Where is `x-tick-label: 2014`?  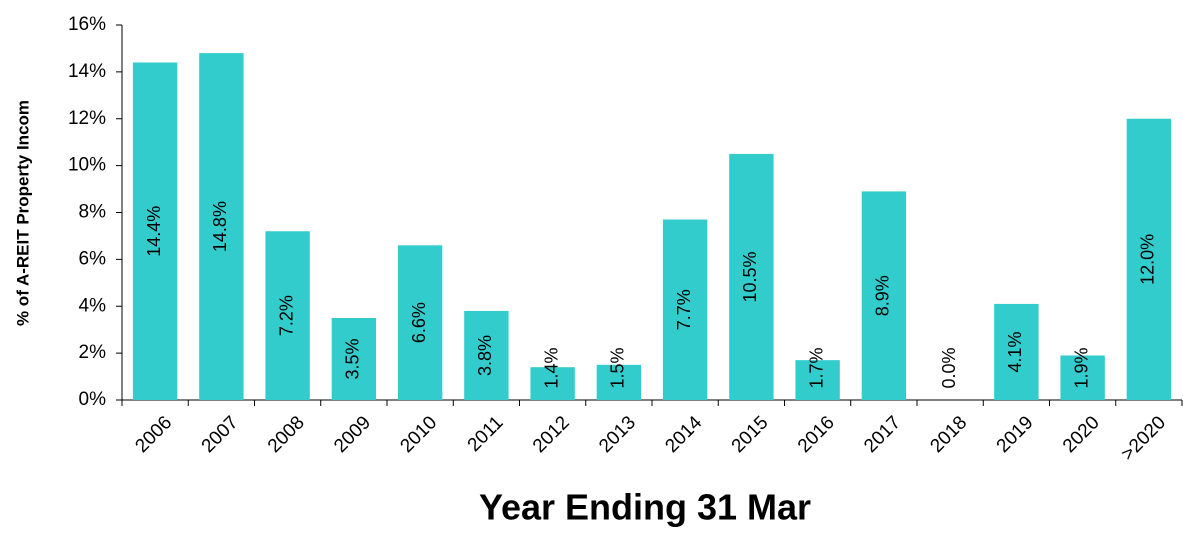 x-tick-label: 2014 is located at coordinates (683, 434).